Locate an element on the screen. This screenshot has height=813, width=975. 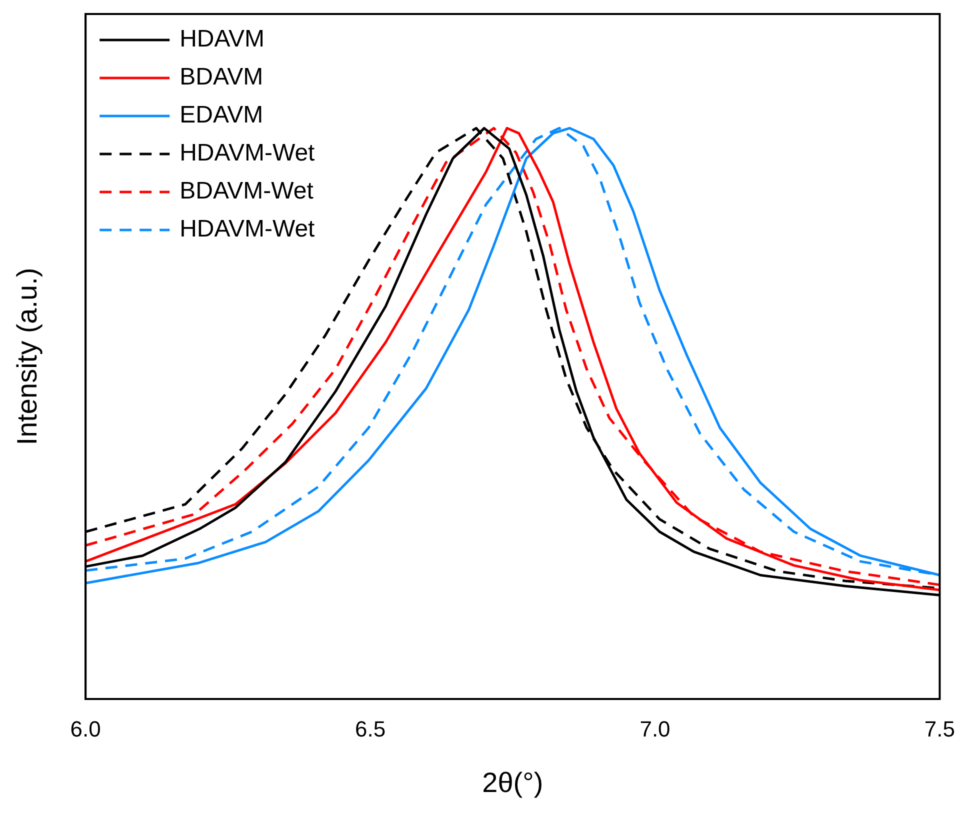
y-axis-title: Intensity (a.u.) is located at coordinates (27, 357).